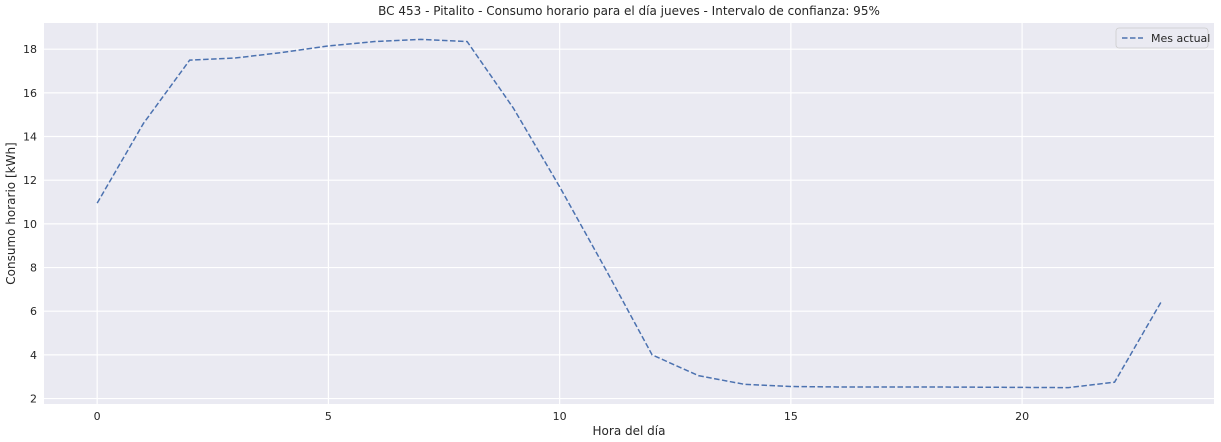  What do you see at coordinates (33, 399) in the screenshot?
I see `y-tick-label: 2` at bounding box center [33, 399].